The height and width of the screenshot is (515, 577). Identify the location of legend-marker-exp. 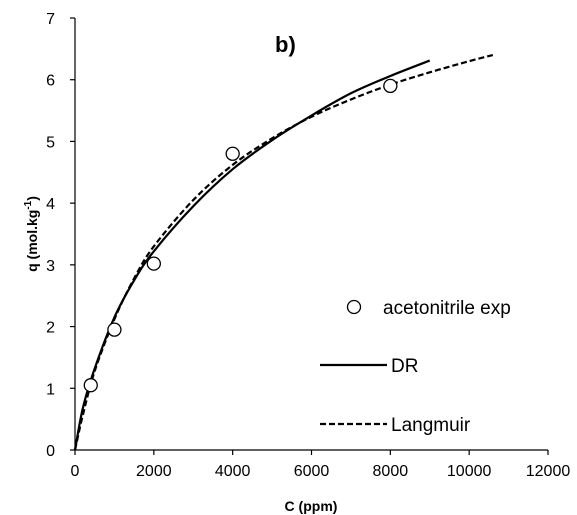
(354, 307).